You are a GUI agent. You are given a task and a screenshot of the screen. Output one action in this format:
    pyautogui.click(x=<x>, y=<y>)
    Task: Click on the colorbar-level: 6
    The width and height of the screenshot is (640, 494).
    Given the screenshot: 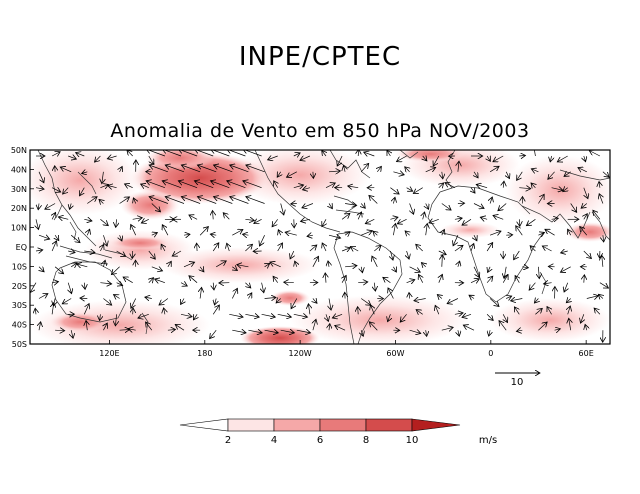 What is the action you would take?
    pyautogui.click(x=320, y=440)
    